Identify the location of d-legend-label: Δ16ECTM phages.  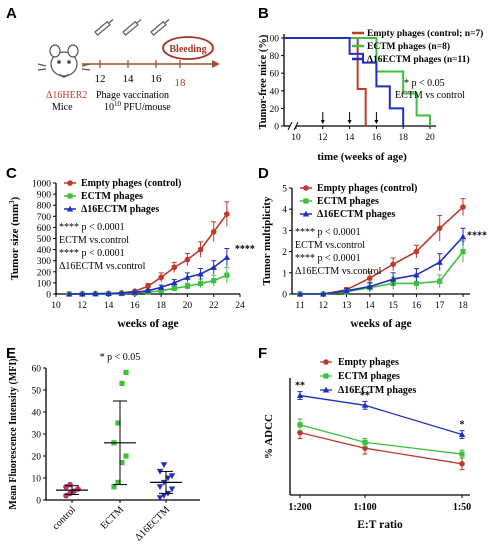
(356, 214).